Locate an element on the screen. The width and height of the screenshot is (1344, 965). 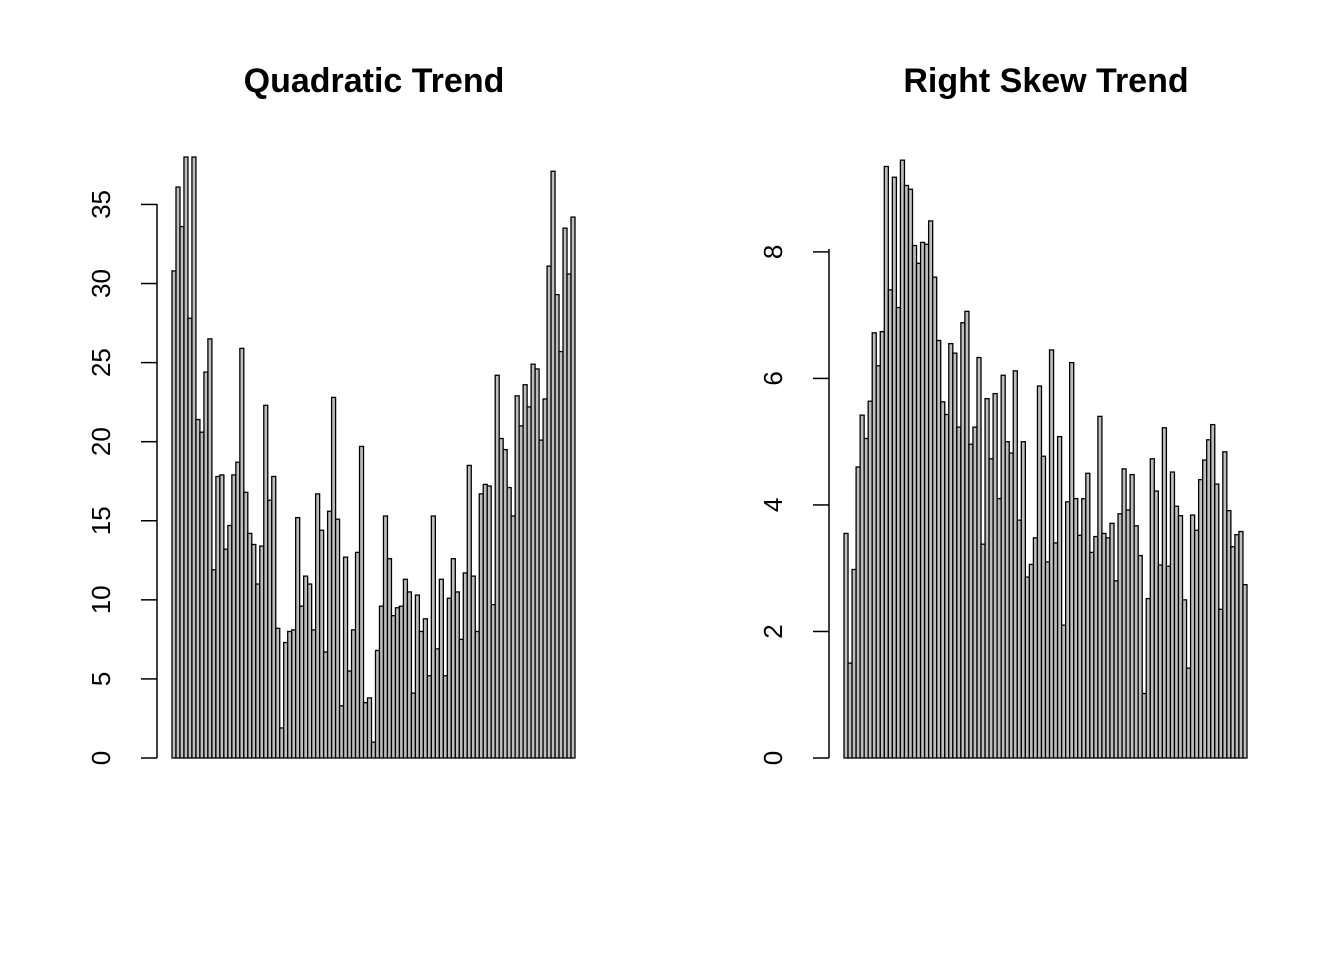
chart-title: Right Skew Trend is located at coordinates (1045, 81).